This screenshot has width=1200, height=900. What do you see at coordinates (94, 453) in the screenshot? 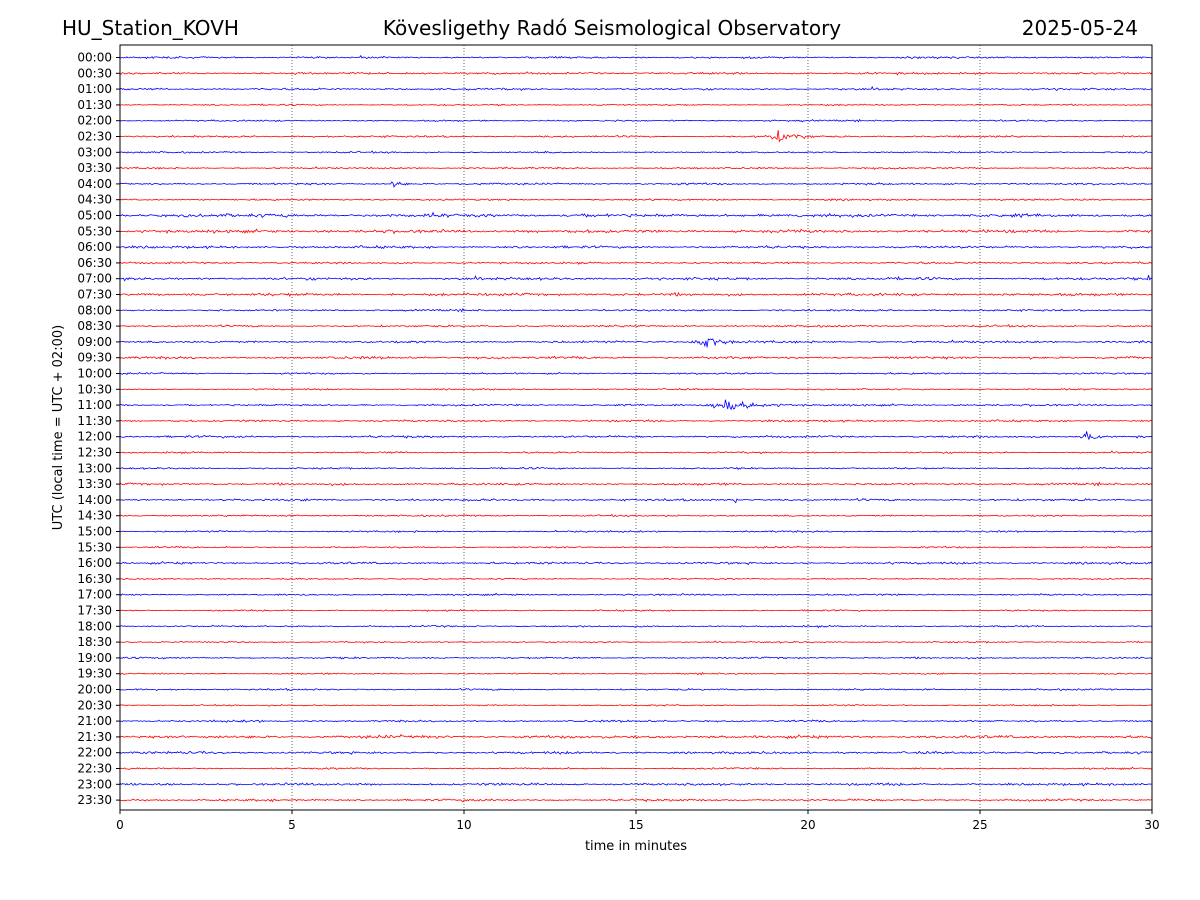
I see `row-time-label: 12:30` at bounding box center [94, 453].